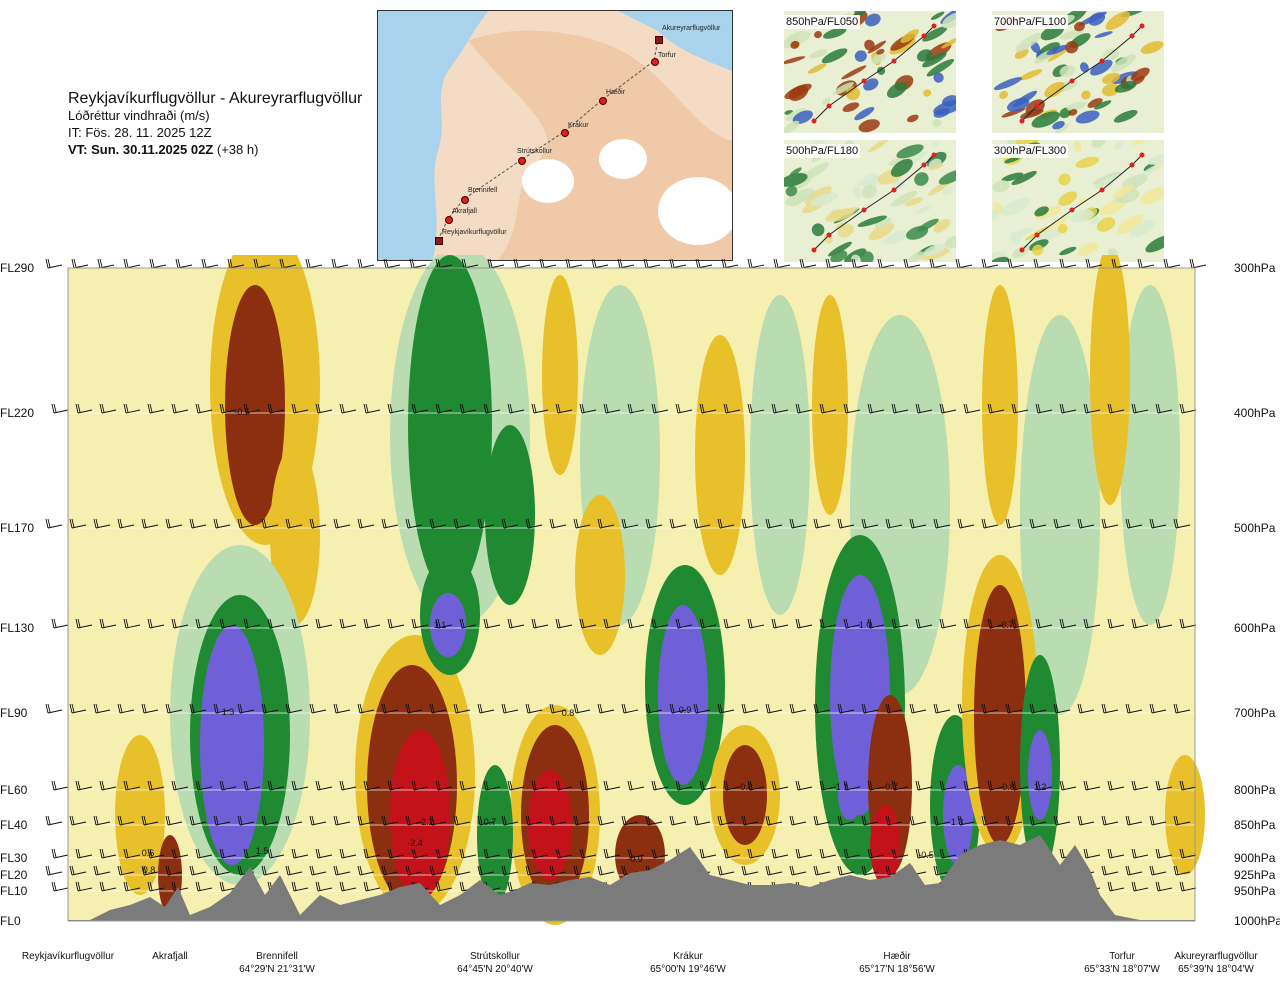 The height and width of the screenshot is (981, 1280). I want to click on field-contour-strong-up, so click(683, 695).